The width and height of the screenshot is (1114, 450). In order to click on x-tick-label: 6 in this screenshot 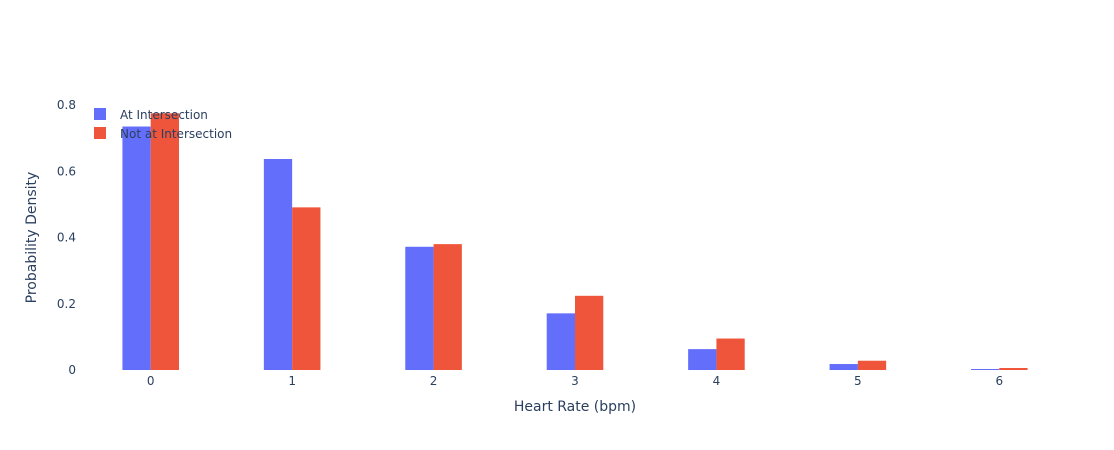, I will do `click(999, 381)`.